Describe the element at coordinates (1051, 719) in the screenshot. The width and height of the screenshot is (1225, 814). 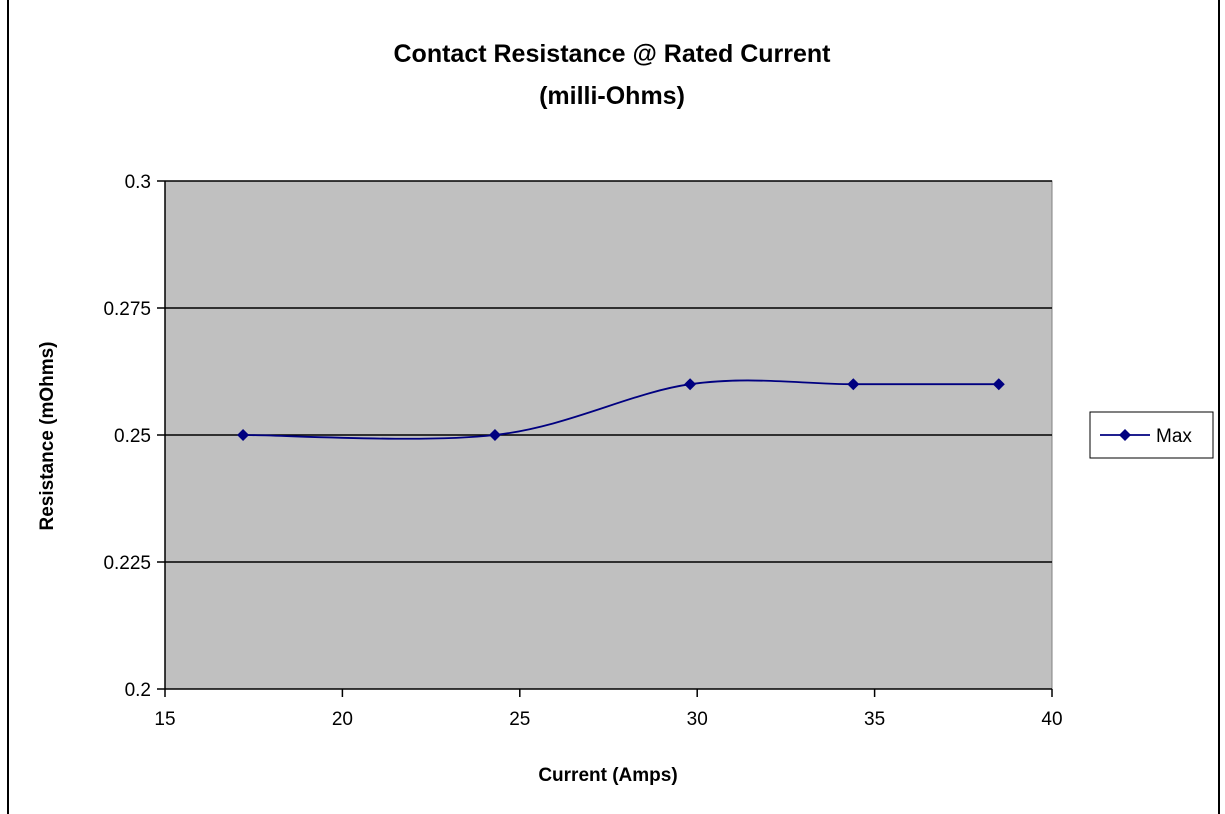
I see `x-tick-label-5: 40` at that location.